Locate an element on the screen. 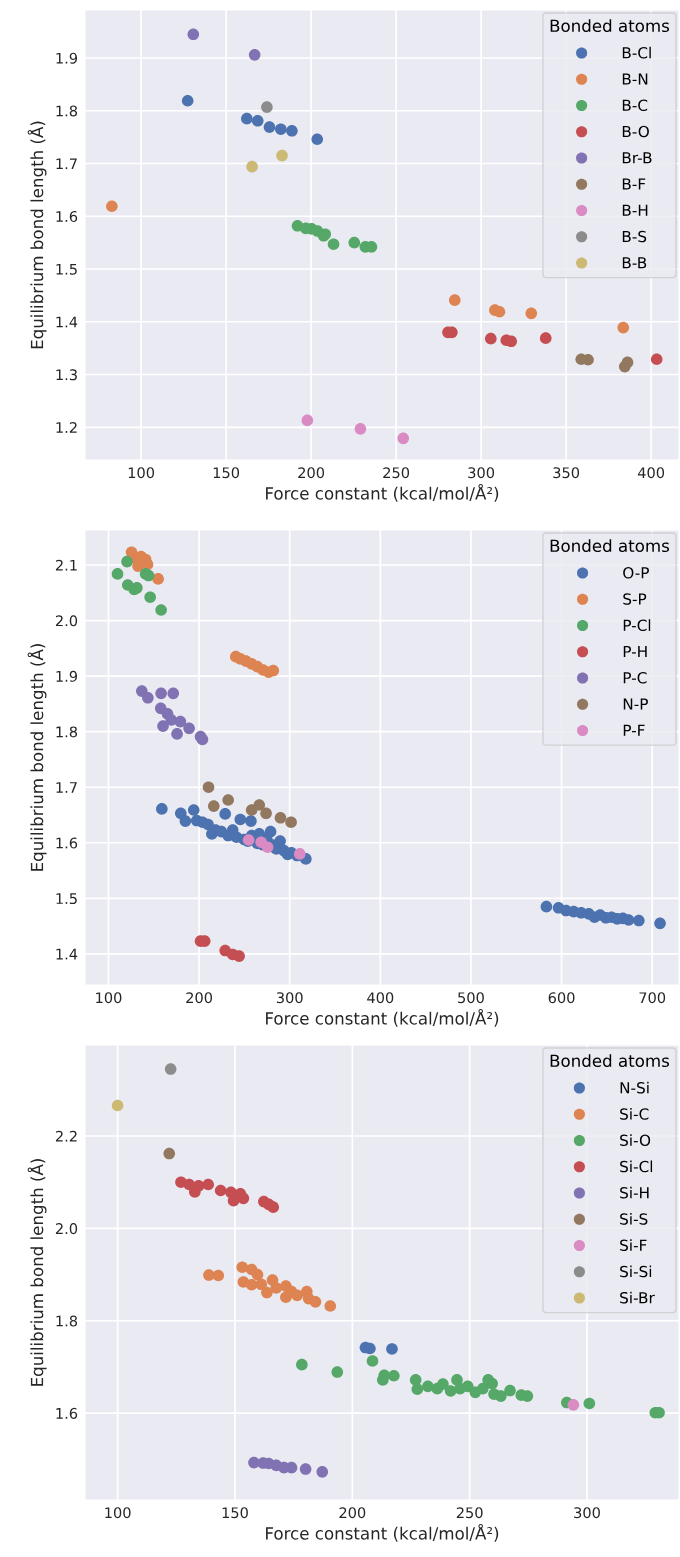 The image size is (680, 1557). legend-label: P-C is located at coordinates (635, 678).